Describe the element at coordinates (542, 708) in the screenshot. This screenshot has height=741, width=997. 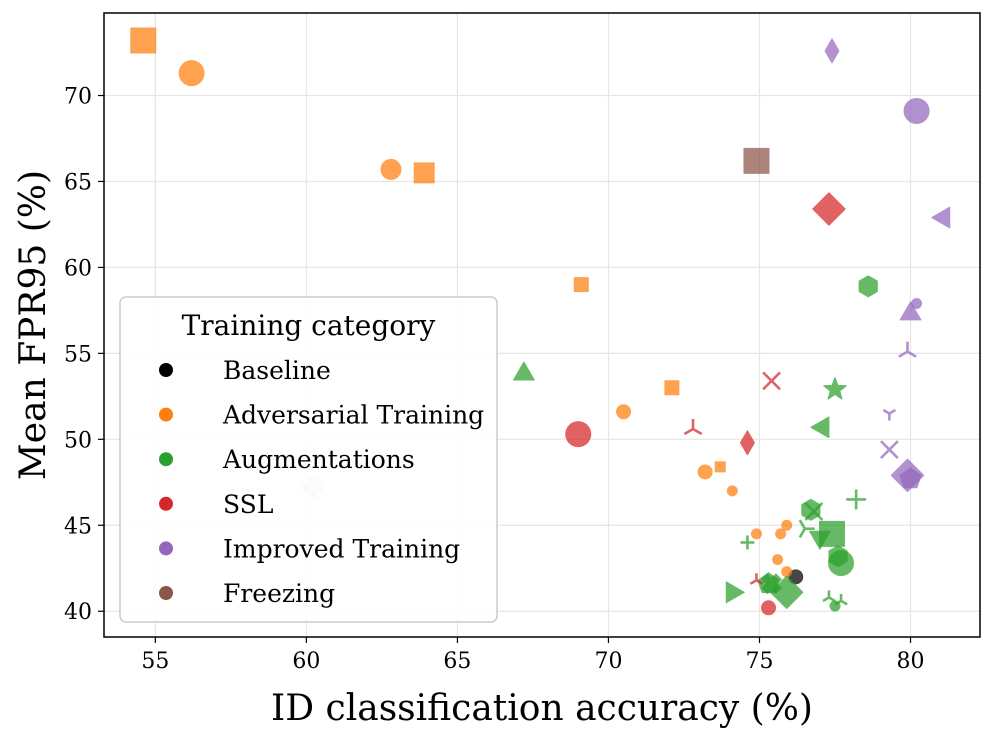
I see `x-axis-label: ID classification accuracy (%)` at that location.